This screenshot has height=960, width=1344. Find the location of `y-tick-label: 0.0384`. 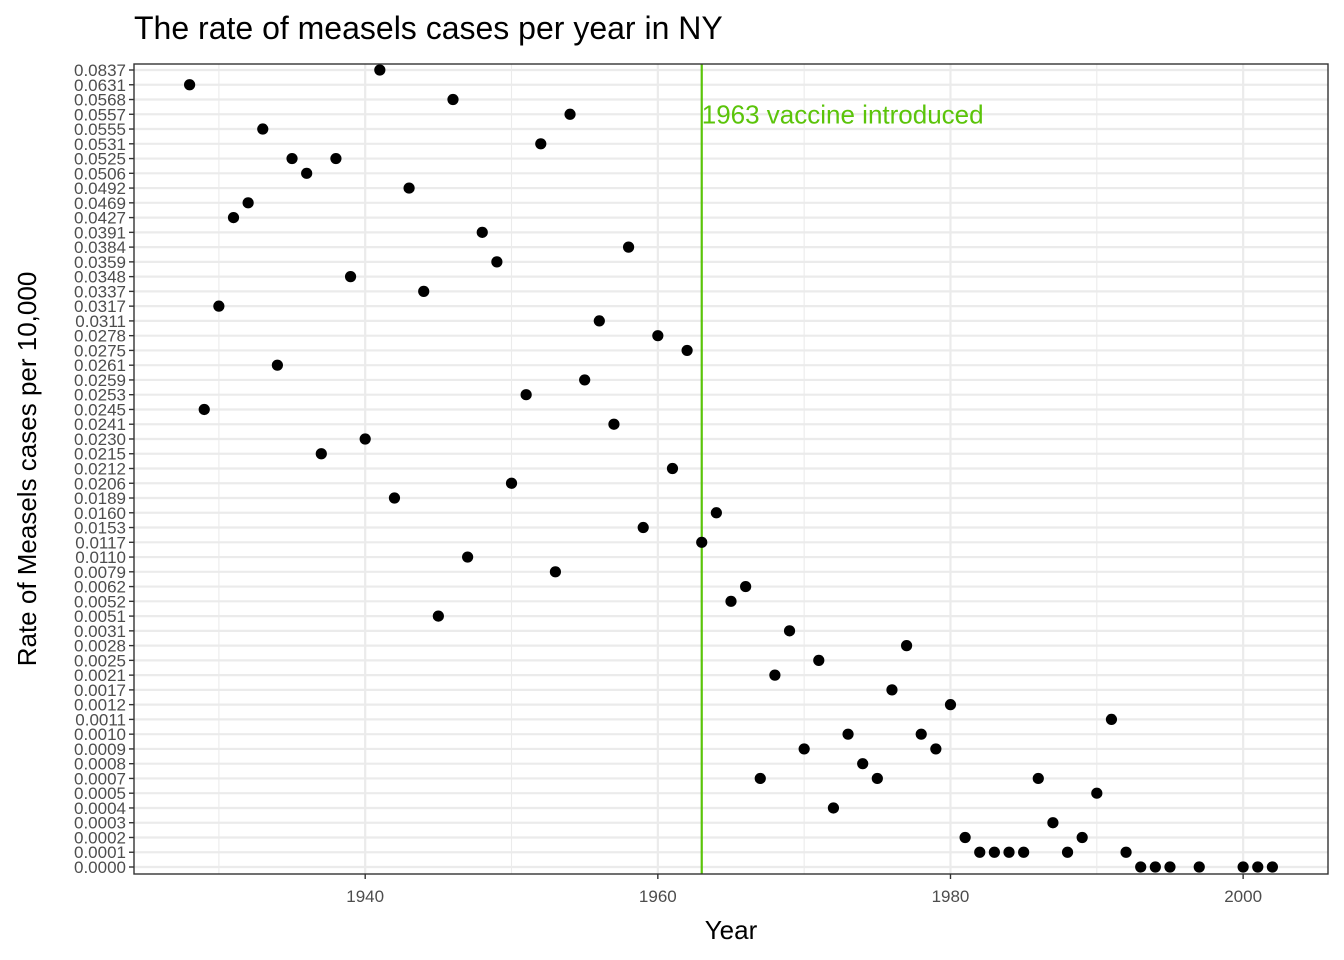

y-tick-label: 0.0384 is located at coordinates (100, 247).